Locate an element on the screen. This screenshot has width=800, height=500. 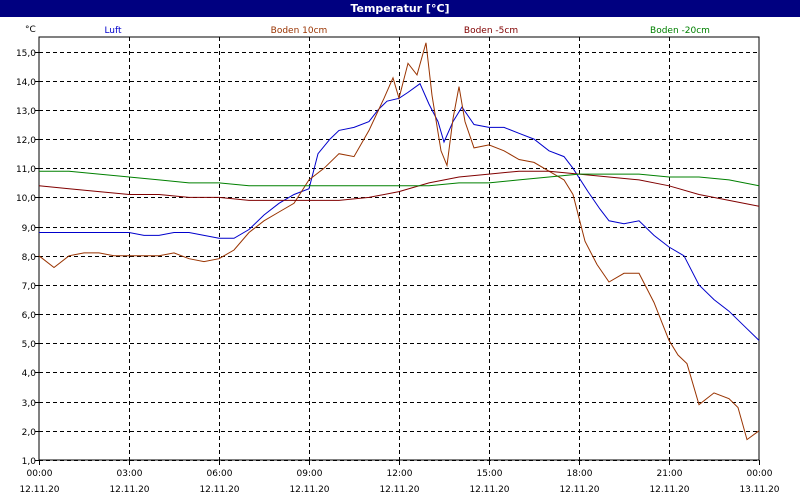
y-tick-label: 2,0 is located at coordinates (29, 433).